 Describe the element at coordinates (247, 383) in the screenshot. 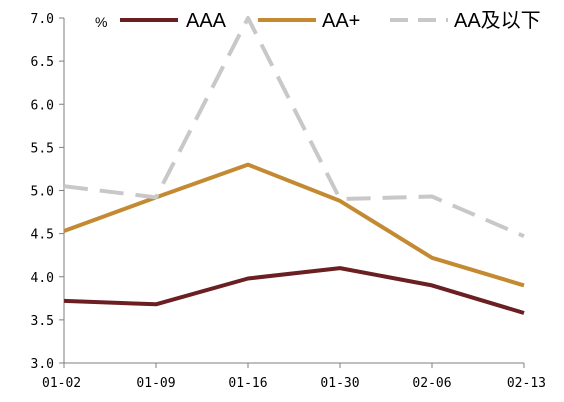

I see `x-tick-label: 01-16` at that location.